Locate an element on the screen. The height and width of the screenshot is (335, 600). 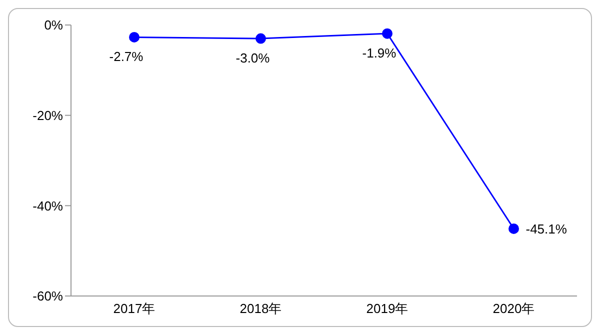
x-tick-label: 2017年 is located at coordinates (134, 308).